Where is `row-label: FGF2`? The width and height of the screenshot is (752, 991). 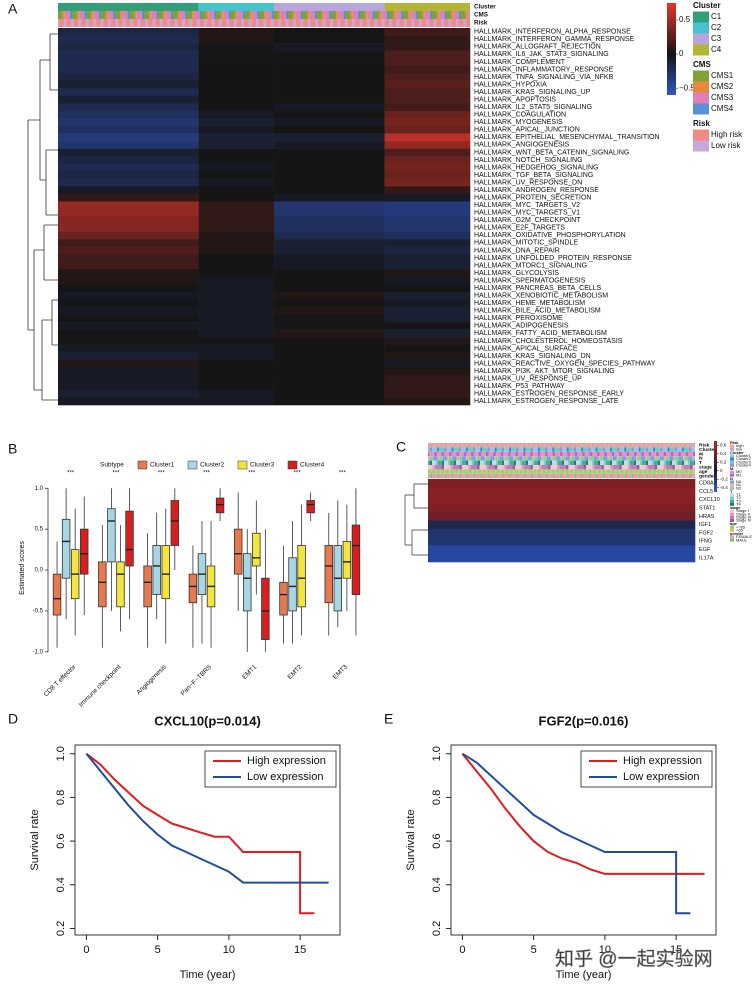 row-label: FGF2 is located at coordinates (706, 533).